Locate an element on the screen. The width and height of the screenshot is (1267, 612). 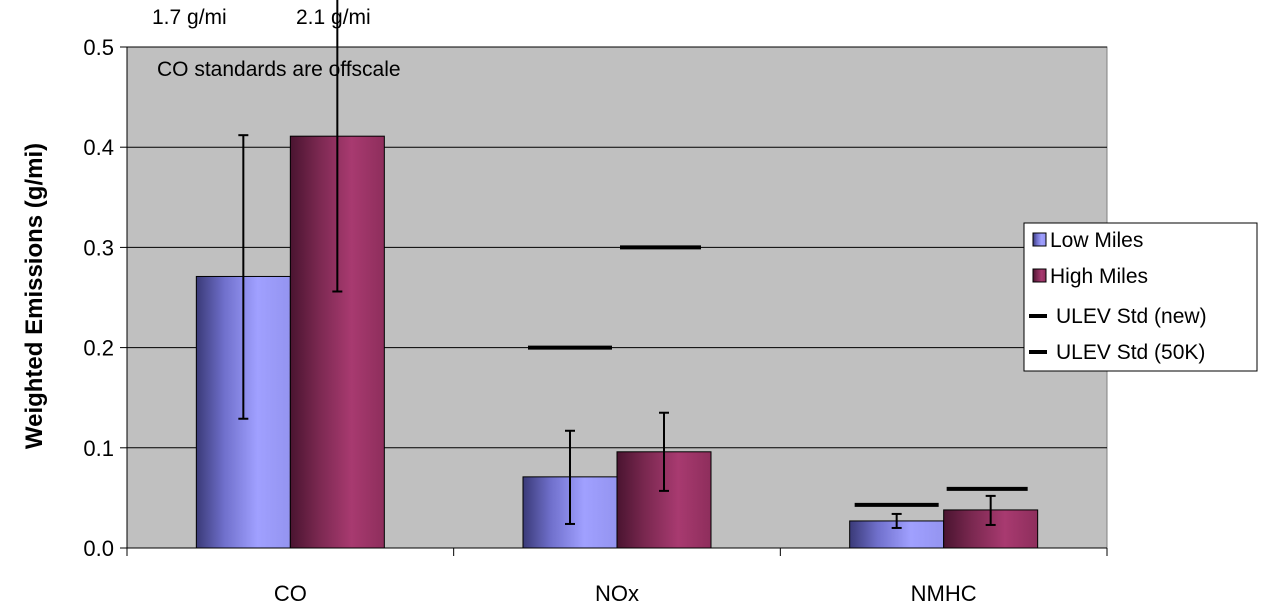
y-tick-labels: 0.0 0.1 0.2 0.3 0.4 0.5 is located at coordinates (98, 298).